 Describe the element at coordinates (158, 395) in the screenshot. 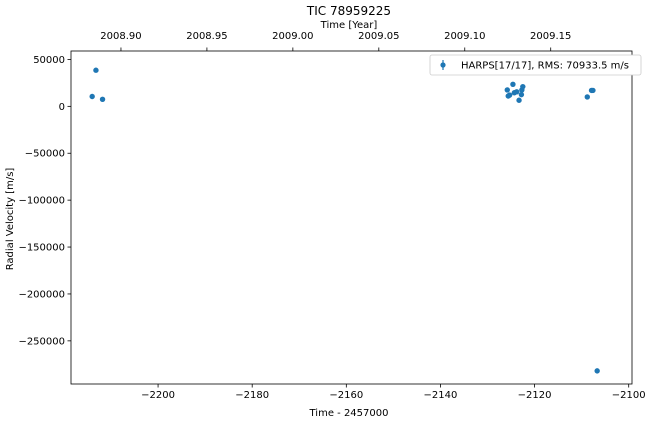

I see `x-tick-label: −2200` at that location.